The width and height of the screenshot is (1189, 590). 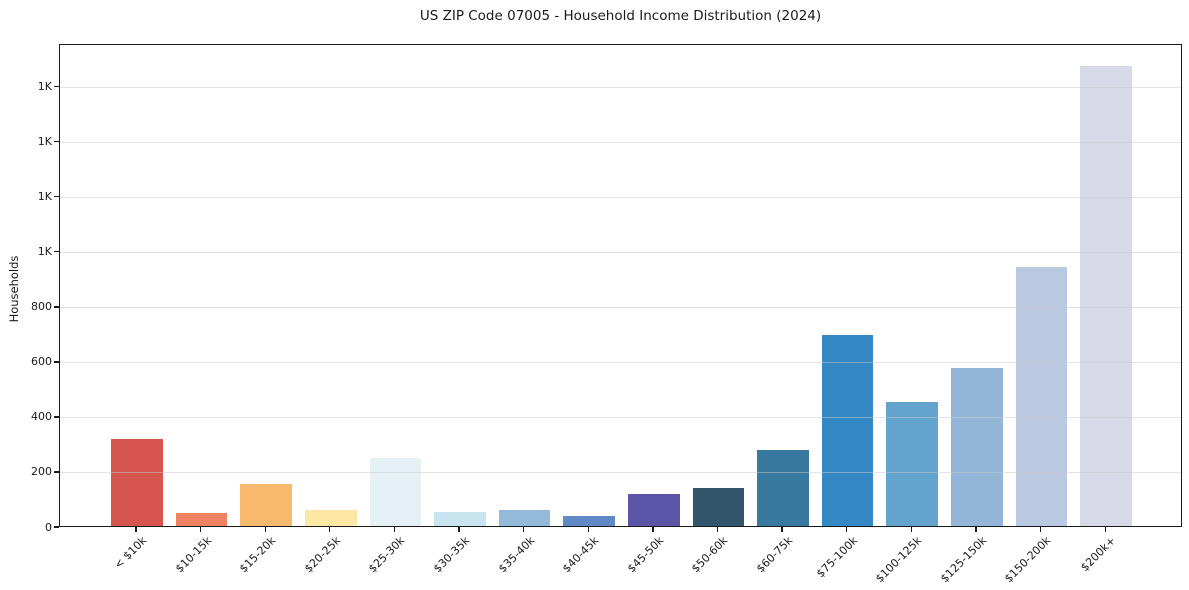 I want to click on bar-$30-35k, so click(x=460, y=518).